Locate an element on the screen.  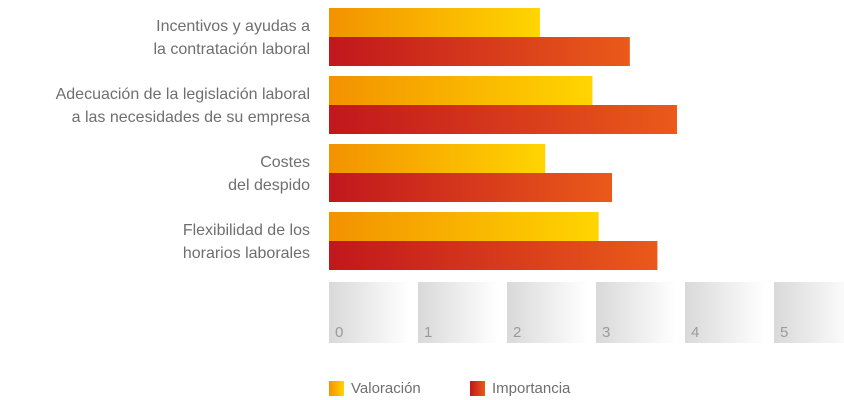
category-label: Flexibilidad de los is located at coordinates (246, 230).